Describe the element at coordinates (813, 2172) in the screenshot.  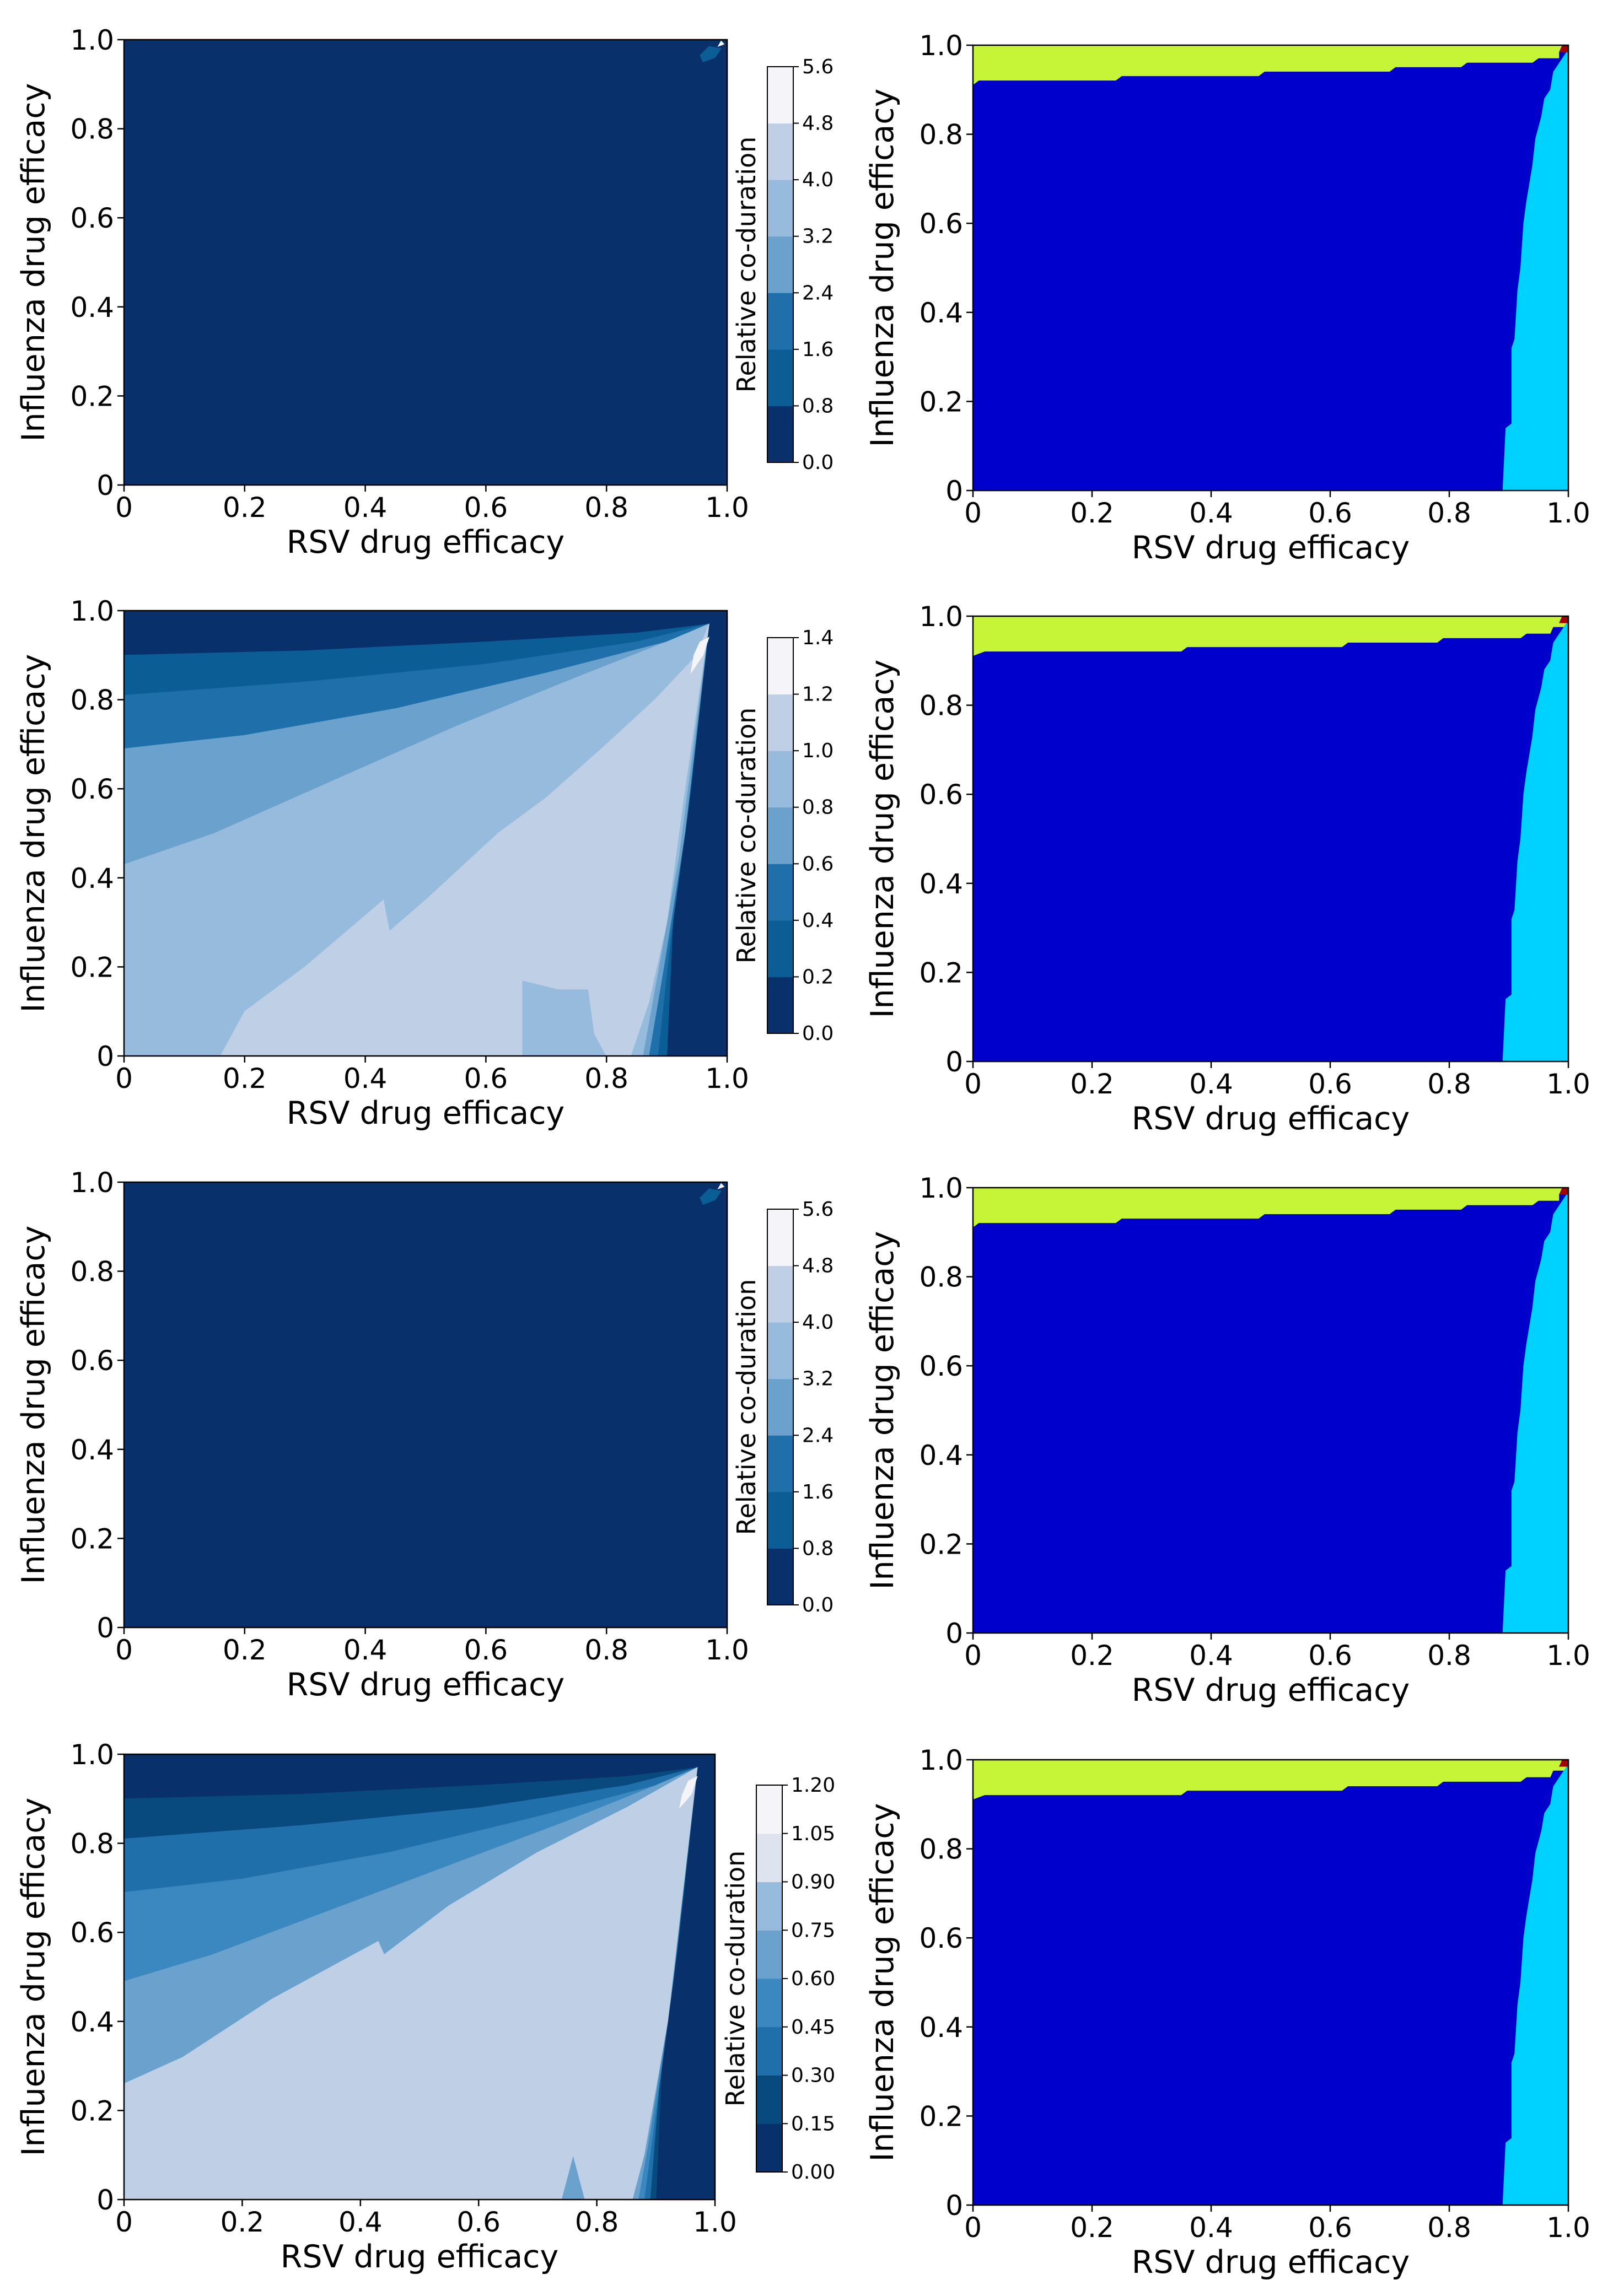
I see `colorbar-tick-label: 0.00` at that location.